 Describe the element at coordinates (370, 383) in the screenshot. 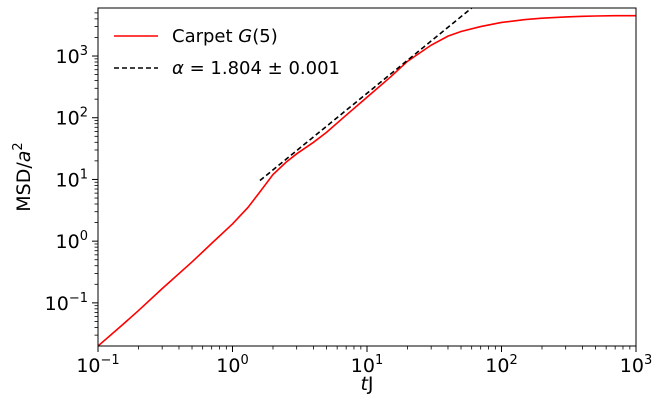

I see `x-axis-label-rest: J` at that location.